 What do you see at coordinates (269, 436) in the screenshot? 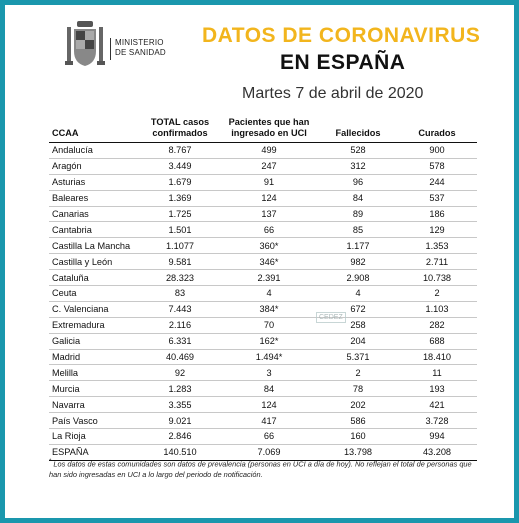
I see `value-cell: 66` at bounding box center [269, 436].